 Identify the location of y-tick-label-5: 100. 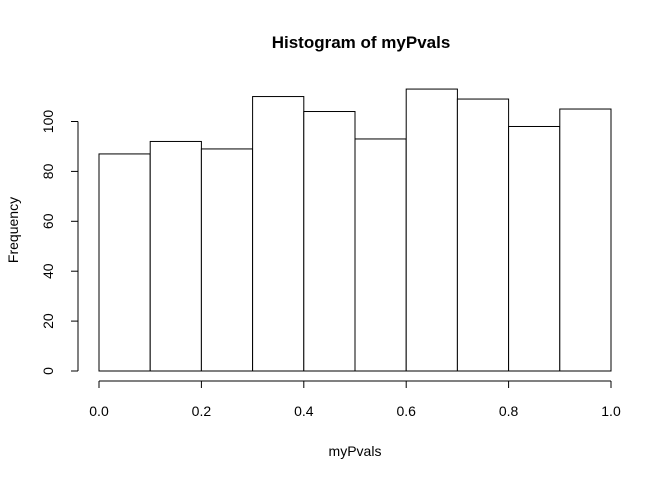
(48, 122).